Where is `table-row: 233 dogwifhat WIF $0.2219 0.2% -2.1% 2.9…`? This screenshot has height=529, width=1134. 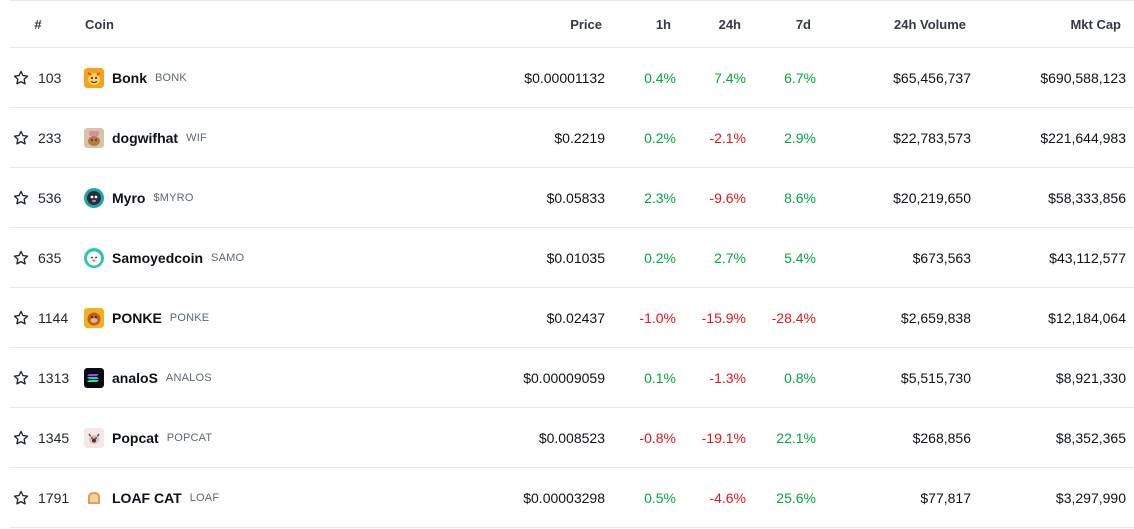 table-row: 233 dogwifhat WIF $0.2219 0.2% -2.1% 2.9… is located at coordinates (572, 138).